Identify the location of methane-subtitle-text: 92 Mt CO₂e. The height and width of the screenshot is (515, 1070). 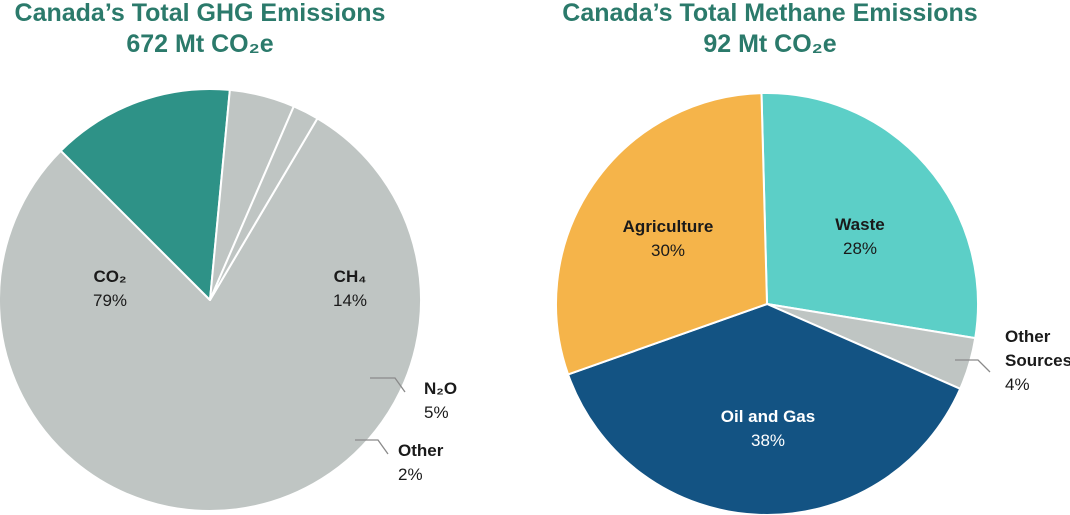
(770, 44).